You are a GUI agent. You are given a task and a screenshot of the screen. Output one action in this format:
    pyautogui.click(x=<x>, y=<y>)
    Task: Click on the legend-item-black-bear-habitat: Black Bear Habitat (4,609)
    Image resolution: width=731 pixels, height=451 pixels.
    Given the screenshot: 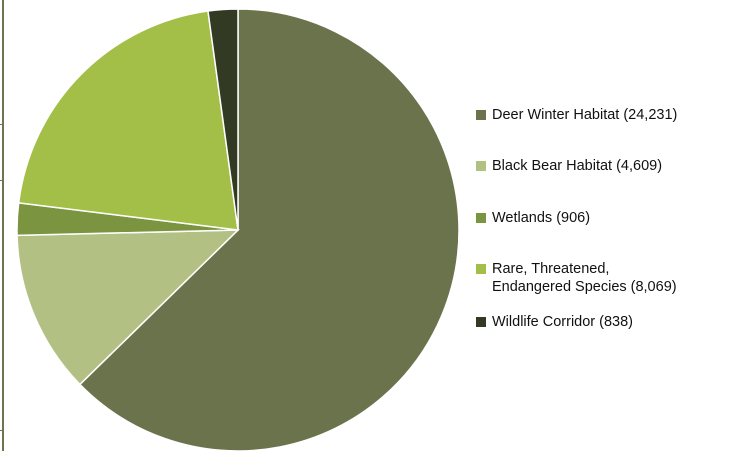 What is the action you would take?
    pyautogui.click(x=569, y=166)
    